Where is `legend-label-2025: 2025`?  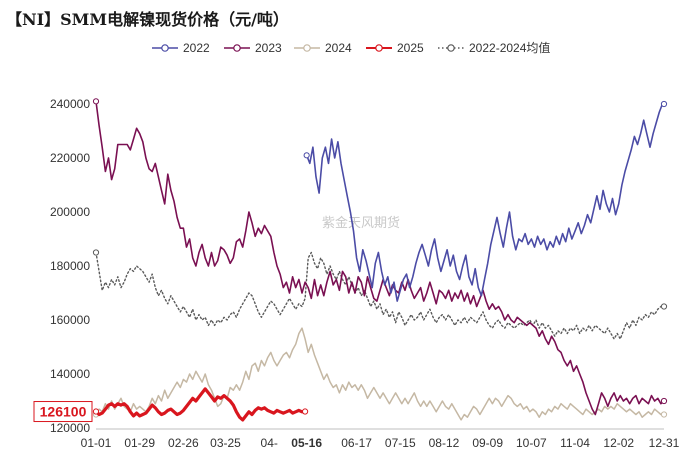
legend-label-2025: 2025 is located at coordinates (410, 48).